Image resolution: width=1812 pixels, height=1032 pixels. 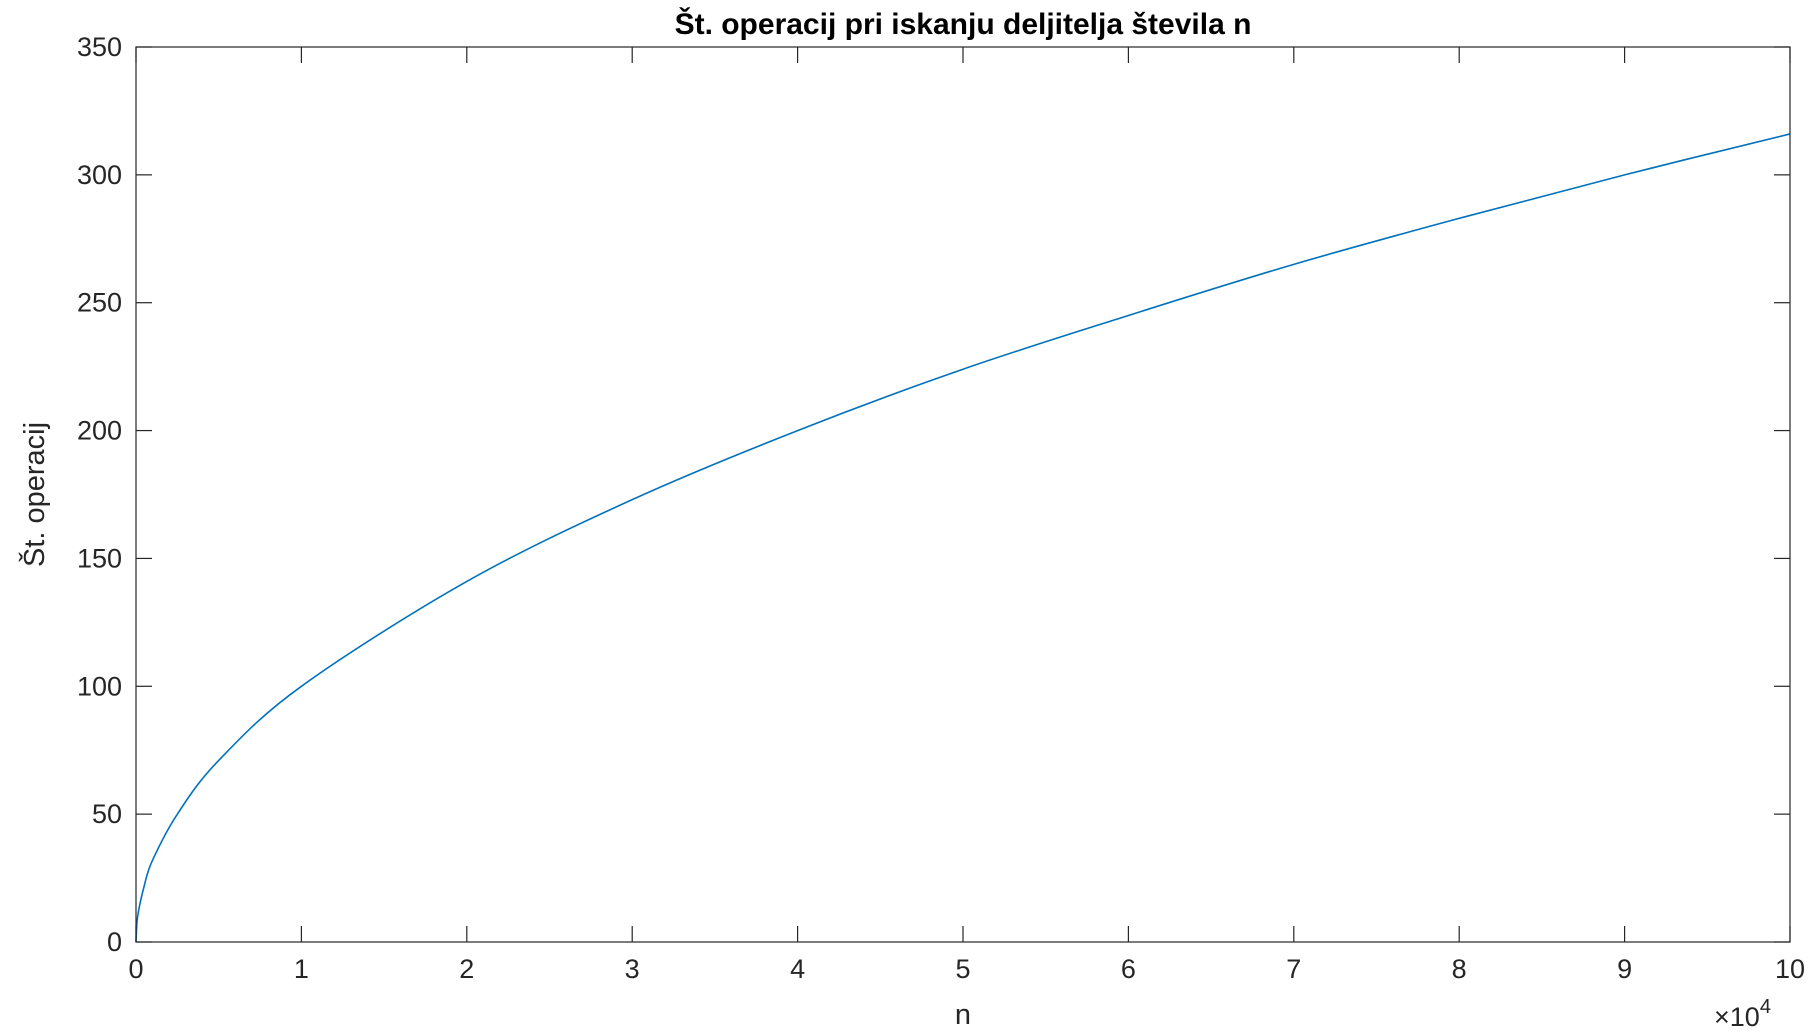 What do you see at coordinates (1737, 1017) in the screenshot?
I see `x-exponent-base: ×10` at bounding box center [1737, 1017].